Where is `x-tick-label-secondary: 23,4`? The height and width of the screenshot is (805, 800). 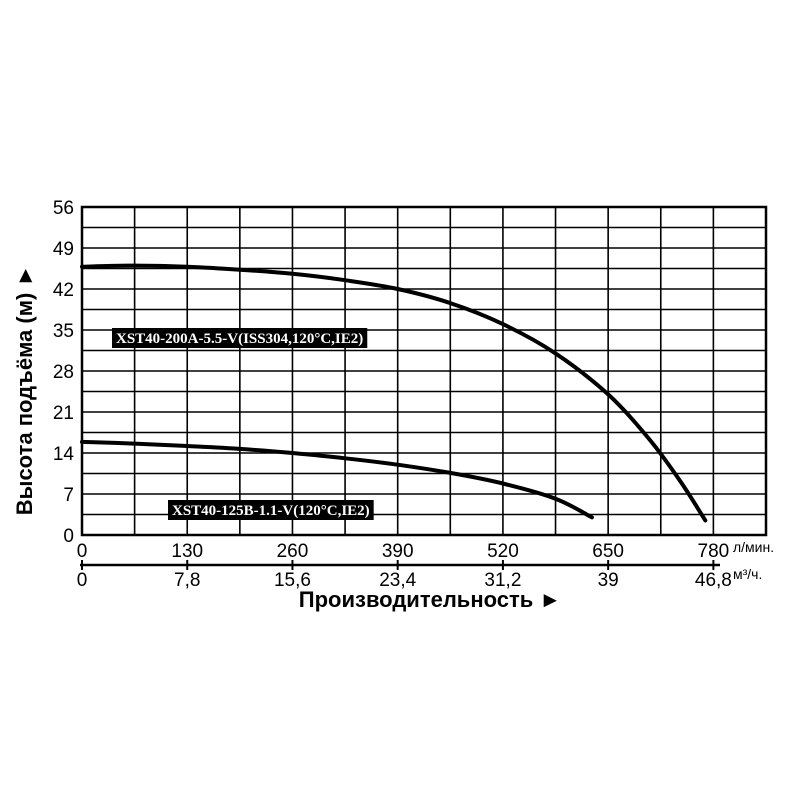
x-tick-label-secondary: 23,4 is located at coordinates (397, 580).